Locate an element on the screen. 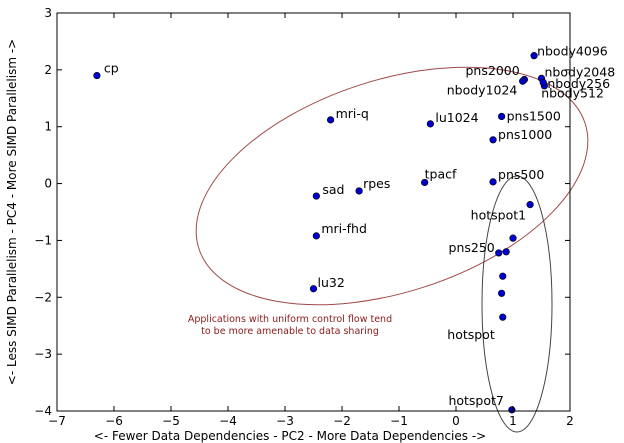 The width and height of the screenshot is (624, 443). point-label: lu32 is located at coordinates (331, 282).